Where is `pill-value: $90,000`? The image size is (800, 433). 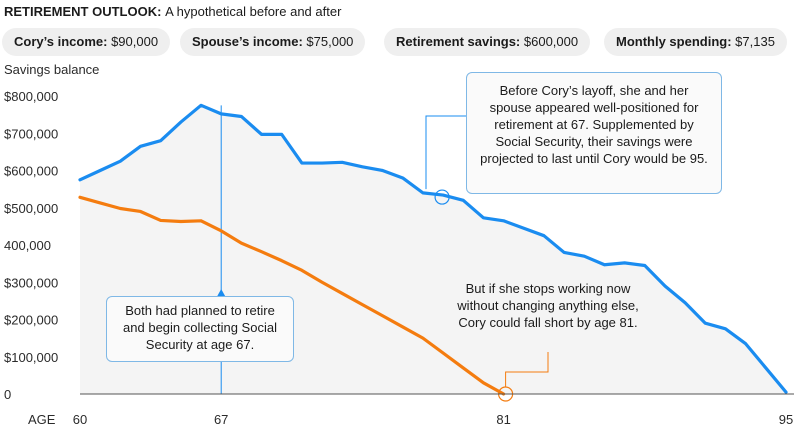 pill-value: $90,000 is located at coordinates (135, 41).